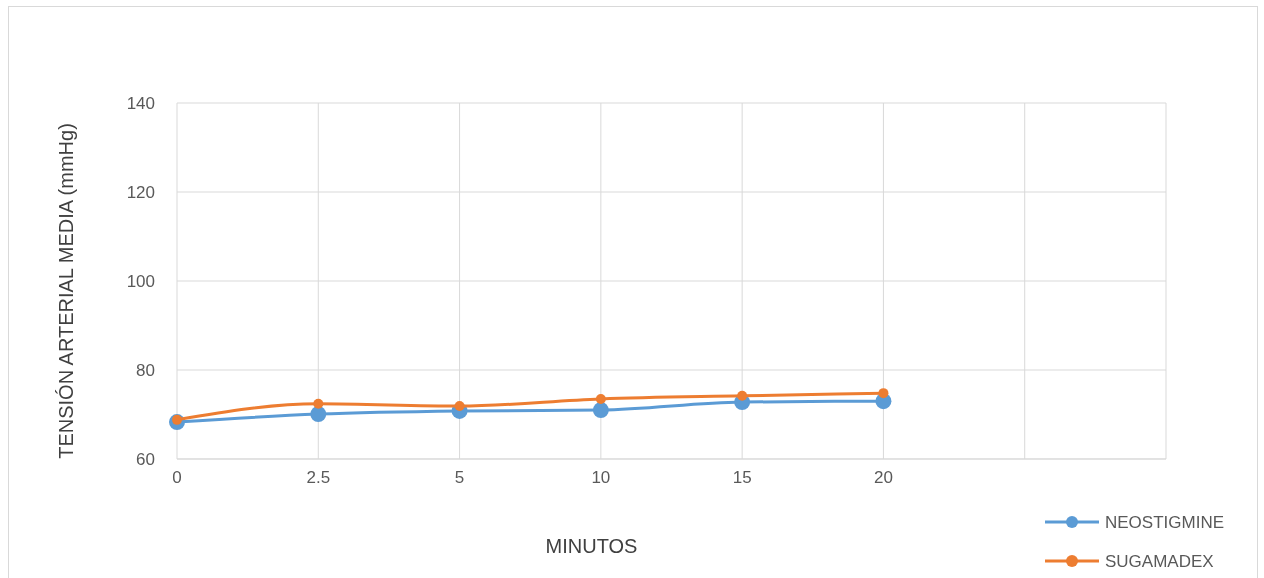  I want to click on x-axis-title: MINUTOS, so click(591, 546).